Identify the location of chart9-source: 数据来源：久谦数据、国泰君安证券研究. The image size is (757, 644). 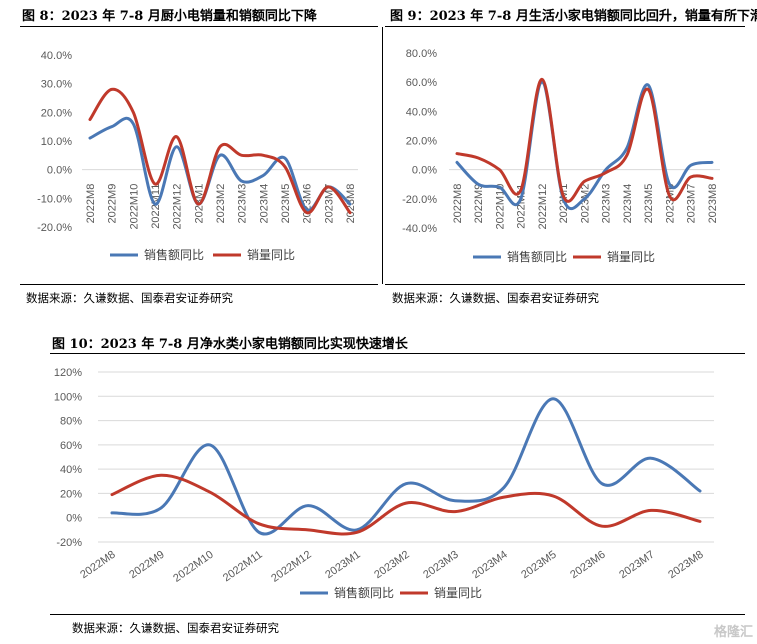
(495, 298).